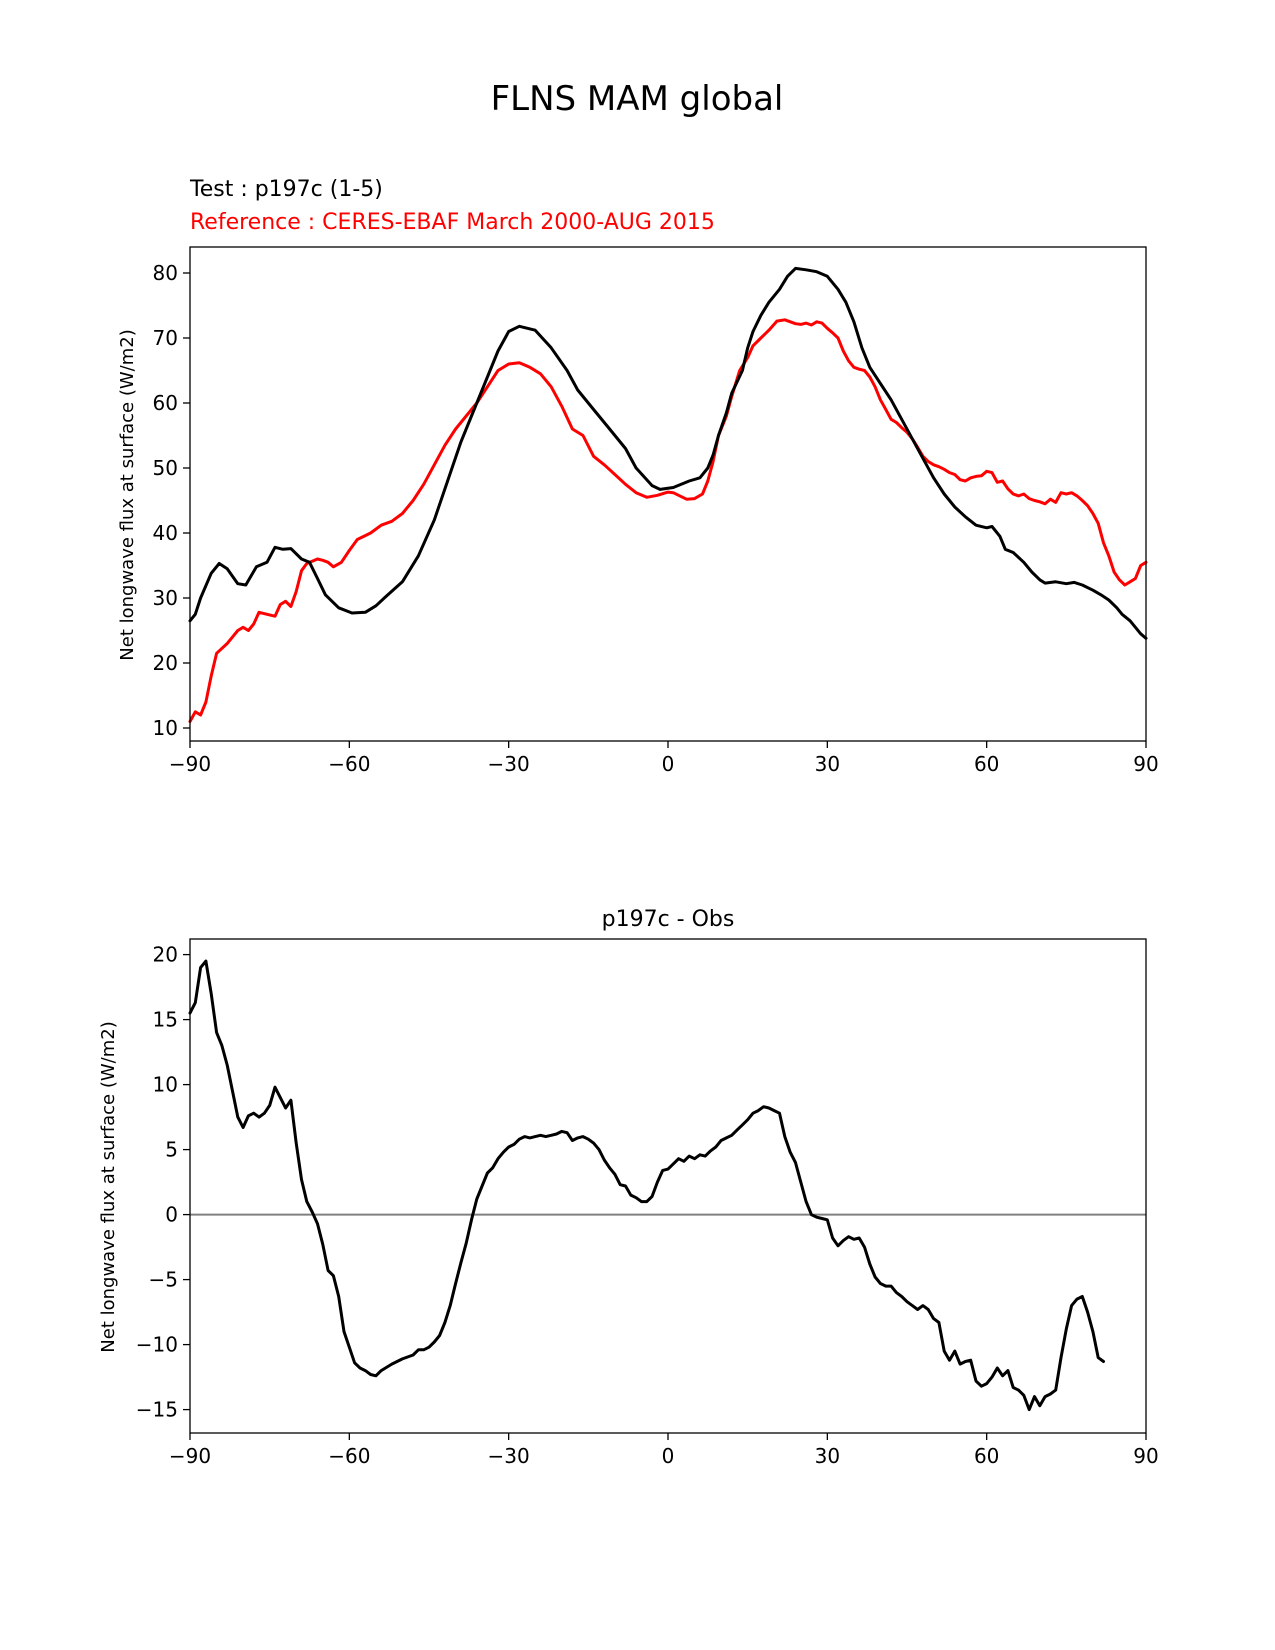 This screenshot has height=1650, width=1275. Describe the element at coordinates (157, 1410) in the screenshot. I see `bottom-y-tick-label: −15` at that location.